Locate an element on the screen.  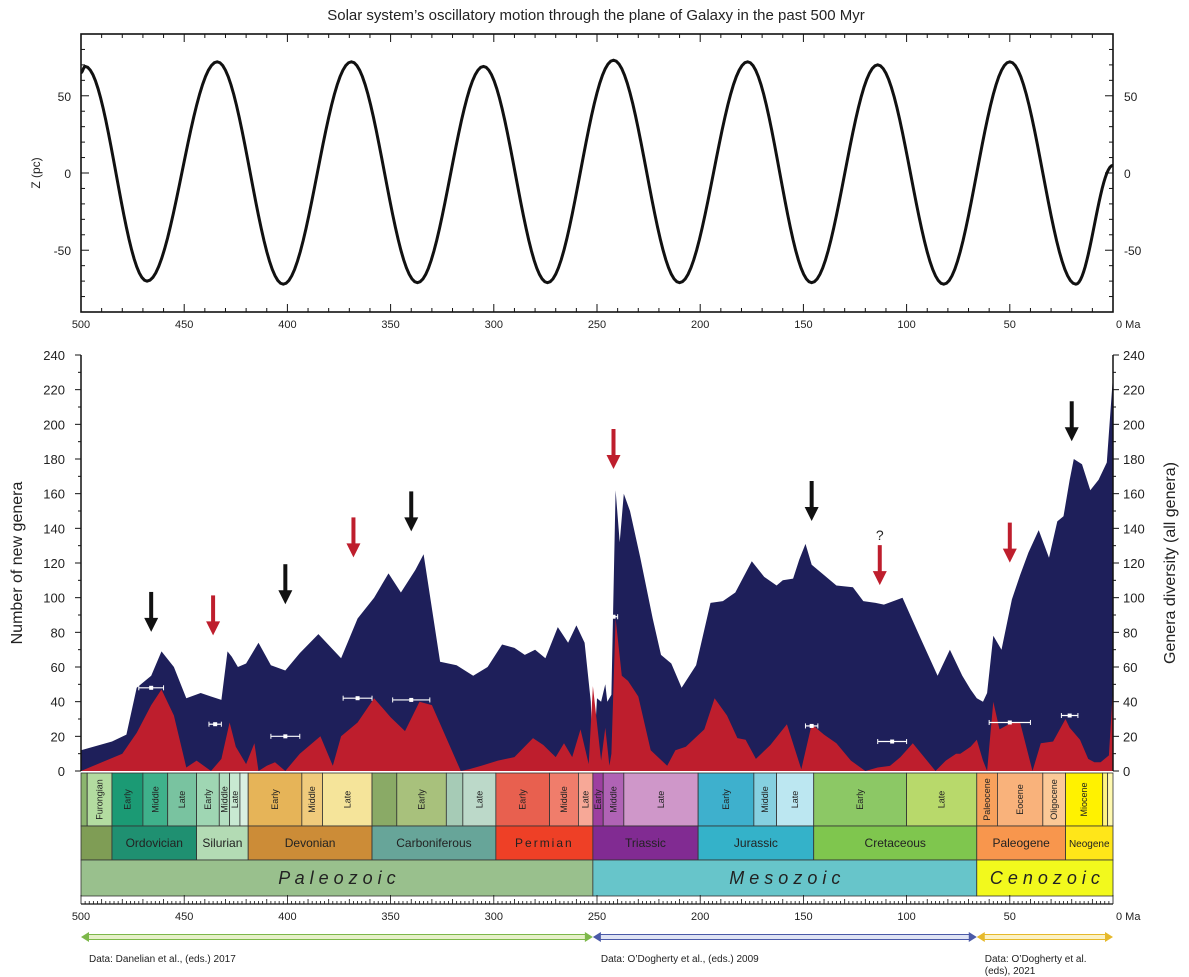
y-tick-label: 60 is located at coordinates (58, 667).